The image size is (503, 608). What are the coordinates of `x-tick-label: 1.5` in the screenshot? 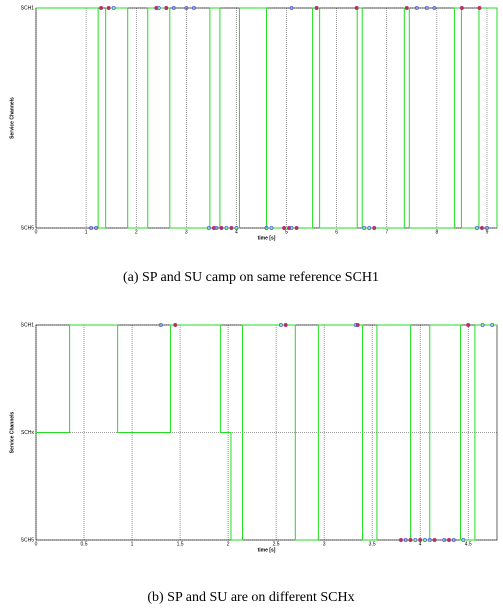 It's located at (180, 544).